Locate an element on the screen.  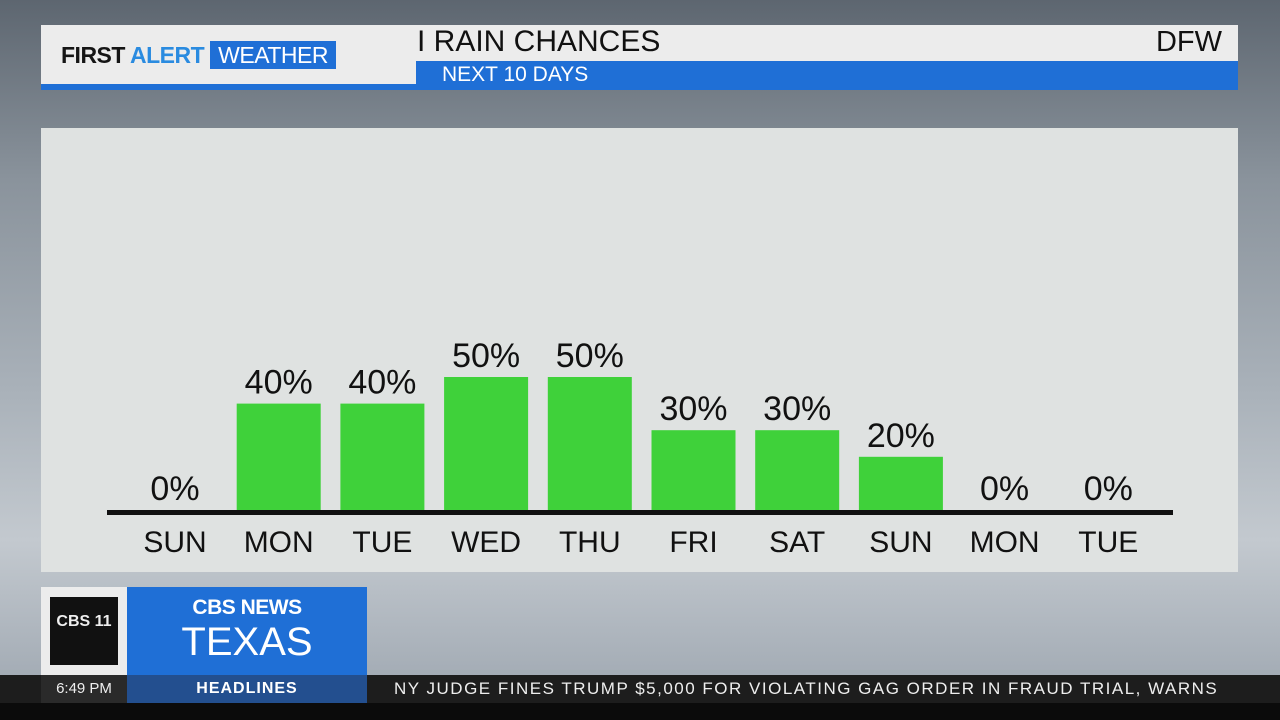
brand-first: FIRST is located at coordinates (93, 55).